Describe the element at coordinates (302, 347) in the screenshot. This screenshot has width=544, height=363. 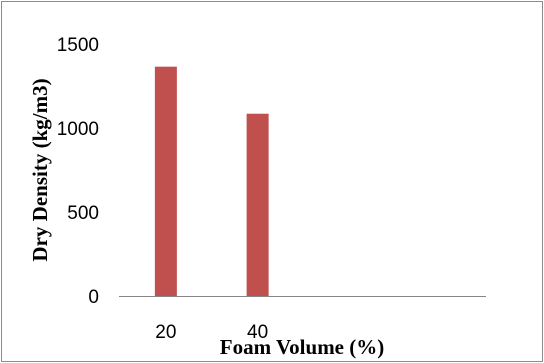
I see `x-axis-title: Foam Volume (%)` at that location.